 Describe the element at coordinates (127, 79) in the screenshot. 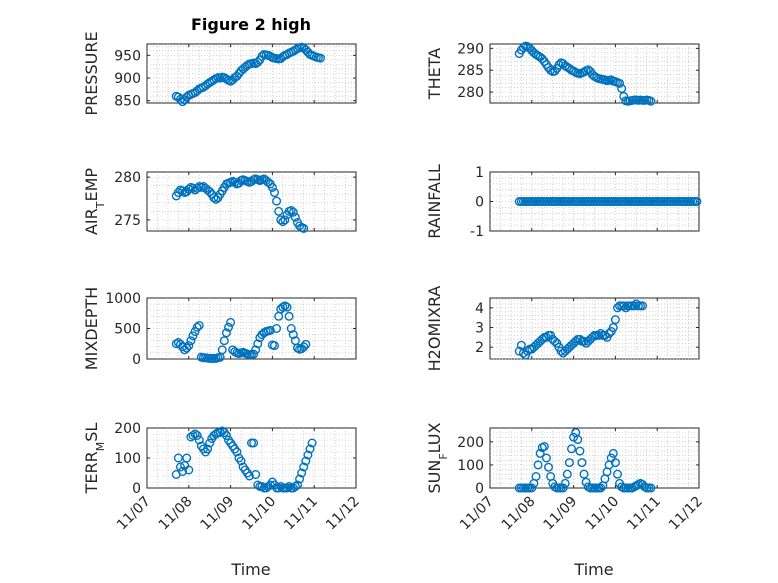

I see `y-tick-label: 900` at that location.